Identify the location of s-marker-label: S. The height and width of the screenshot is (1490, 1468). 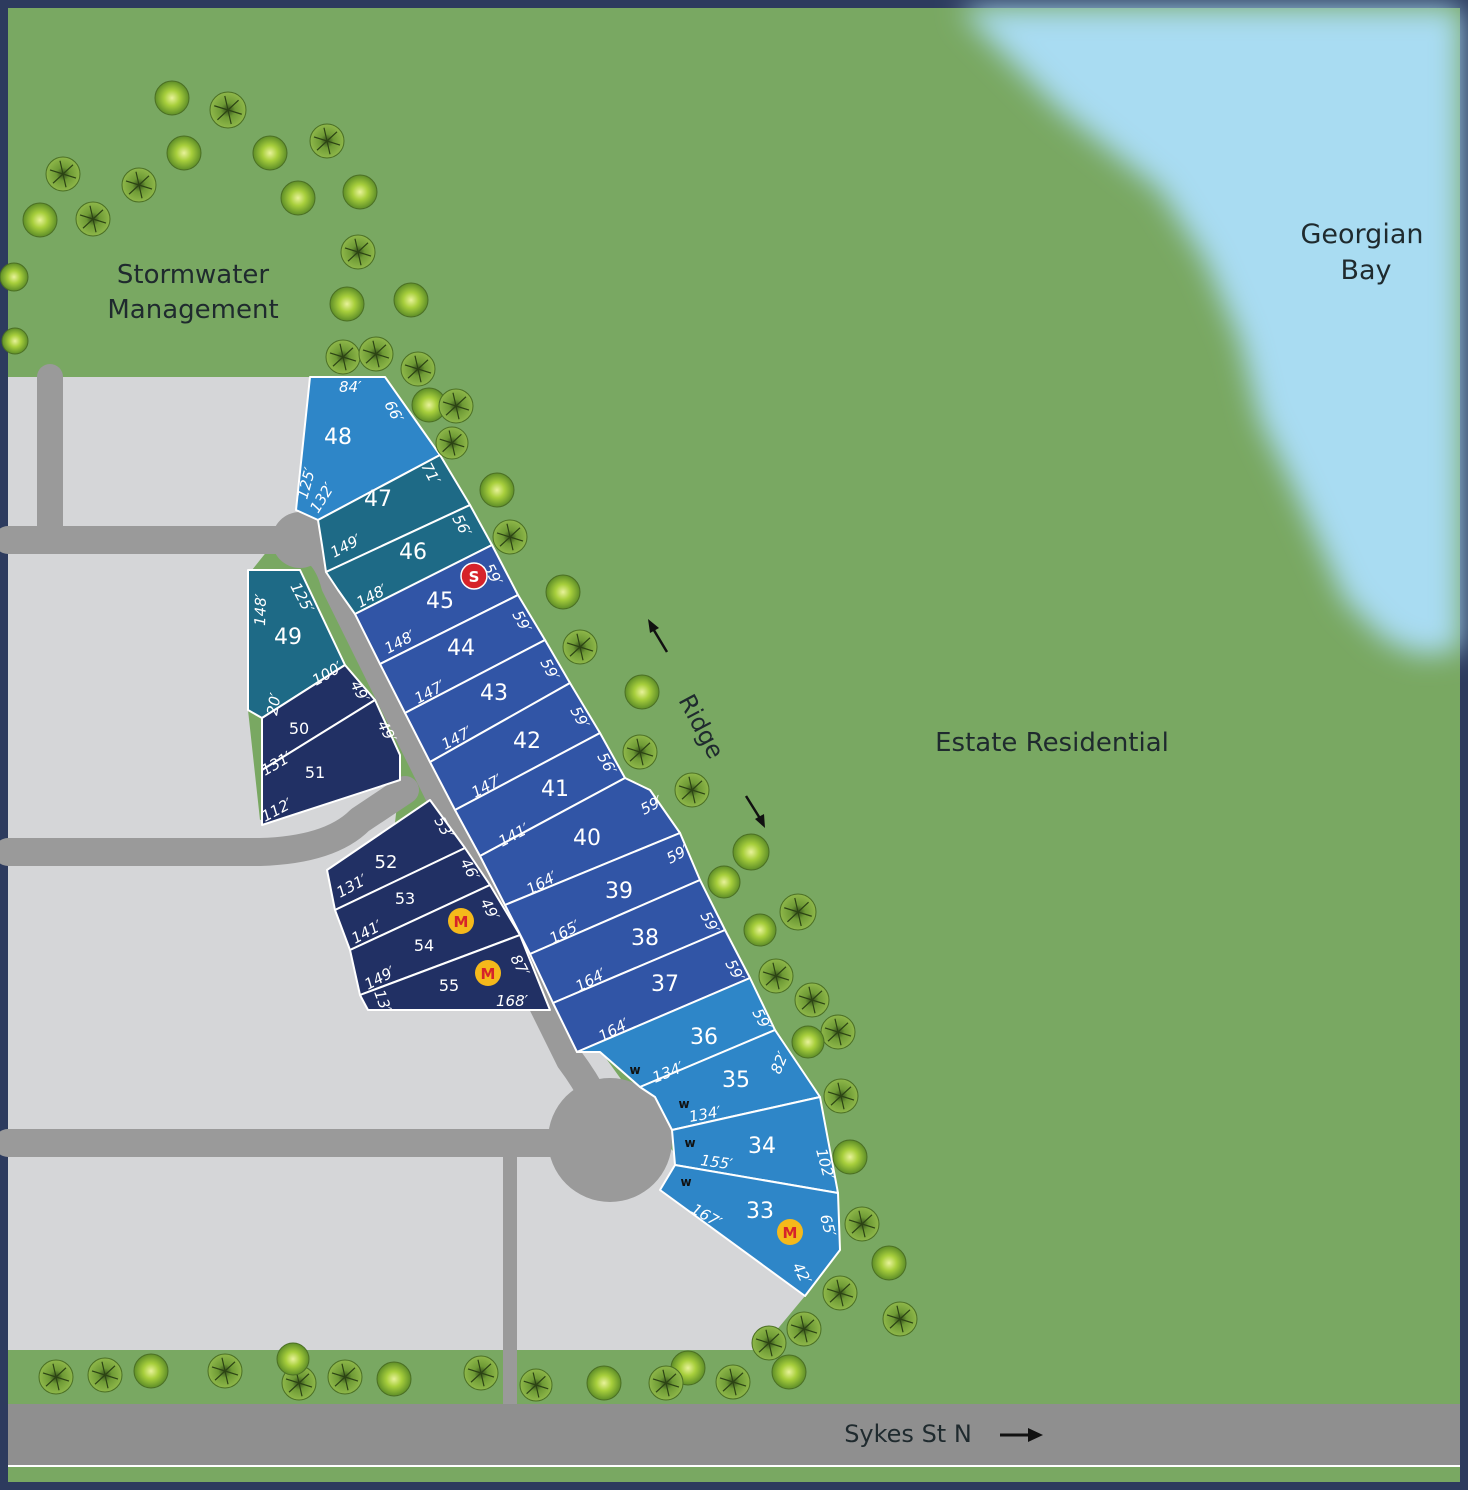
(474, 577).